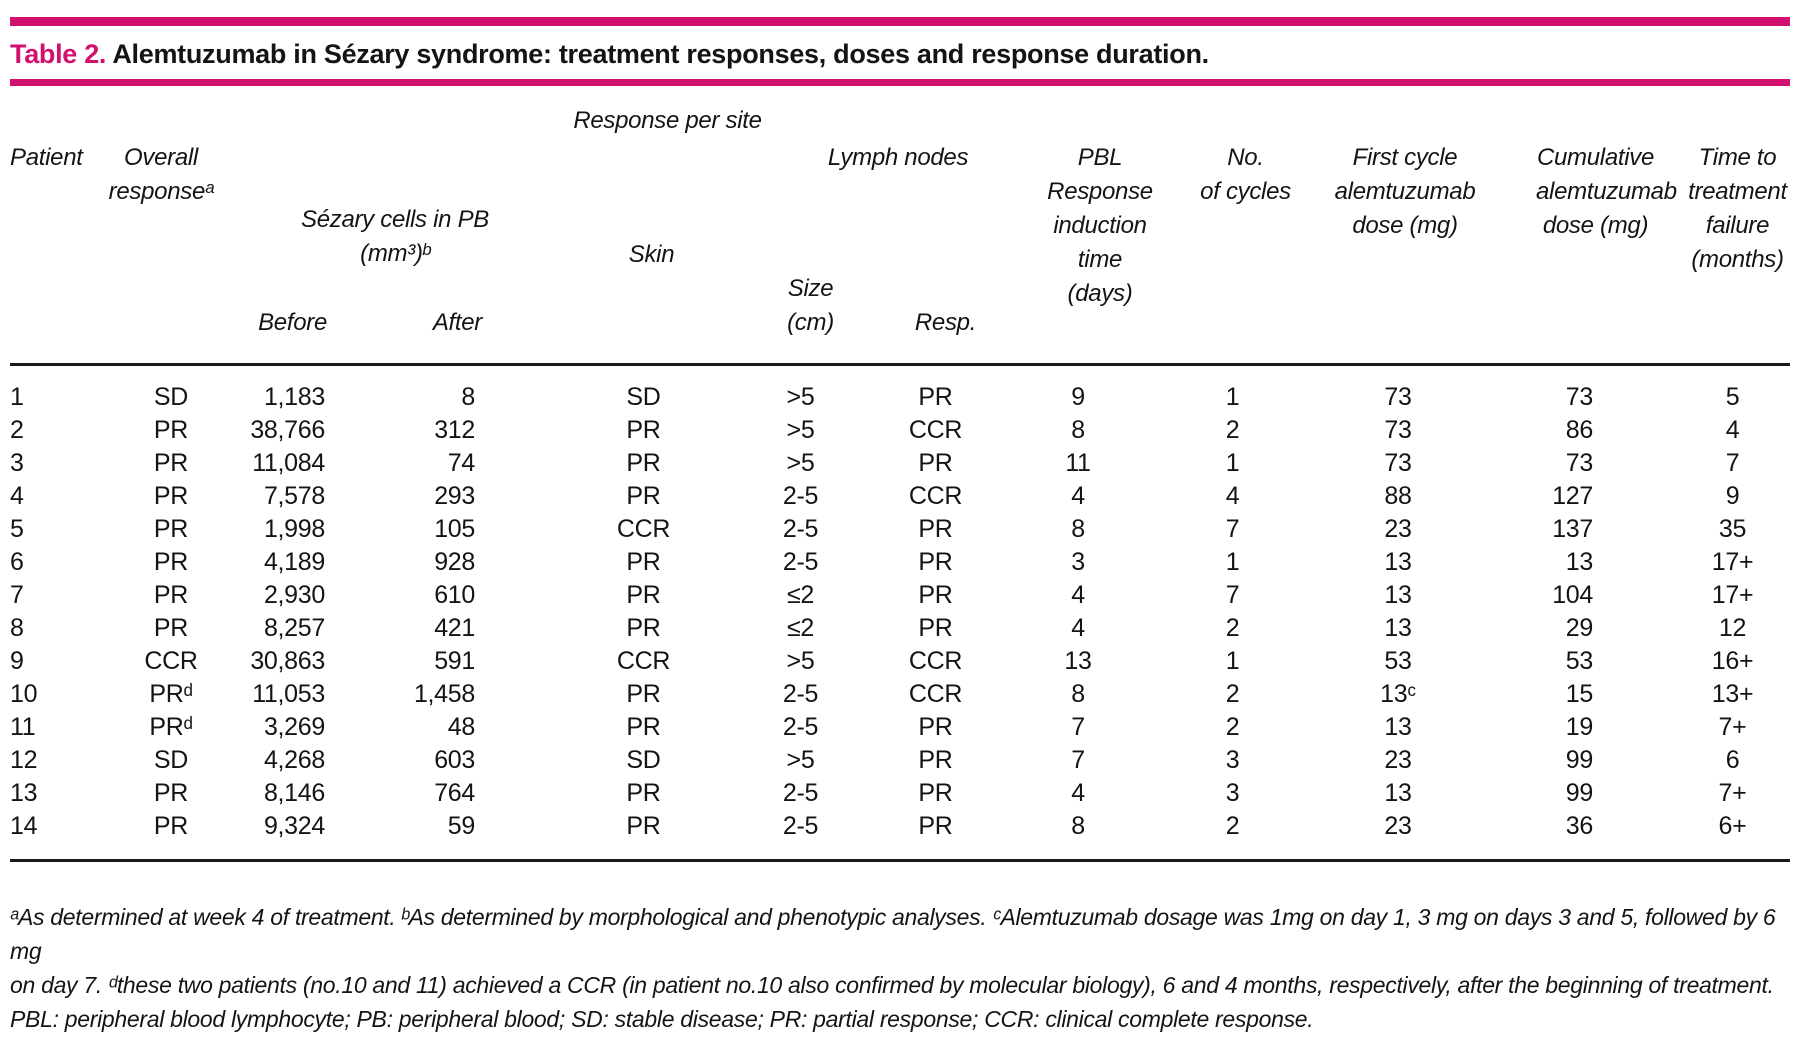 The image size is (1800, 1053). Describe the element at coordinates (58, 54) in the screenshot. I see `table-title-label: Table 2.` at that location.